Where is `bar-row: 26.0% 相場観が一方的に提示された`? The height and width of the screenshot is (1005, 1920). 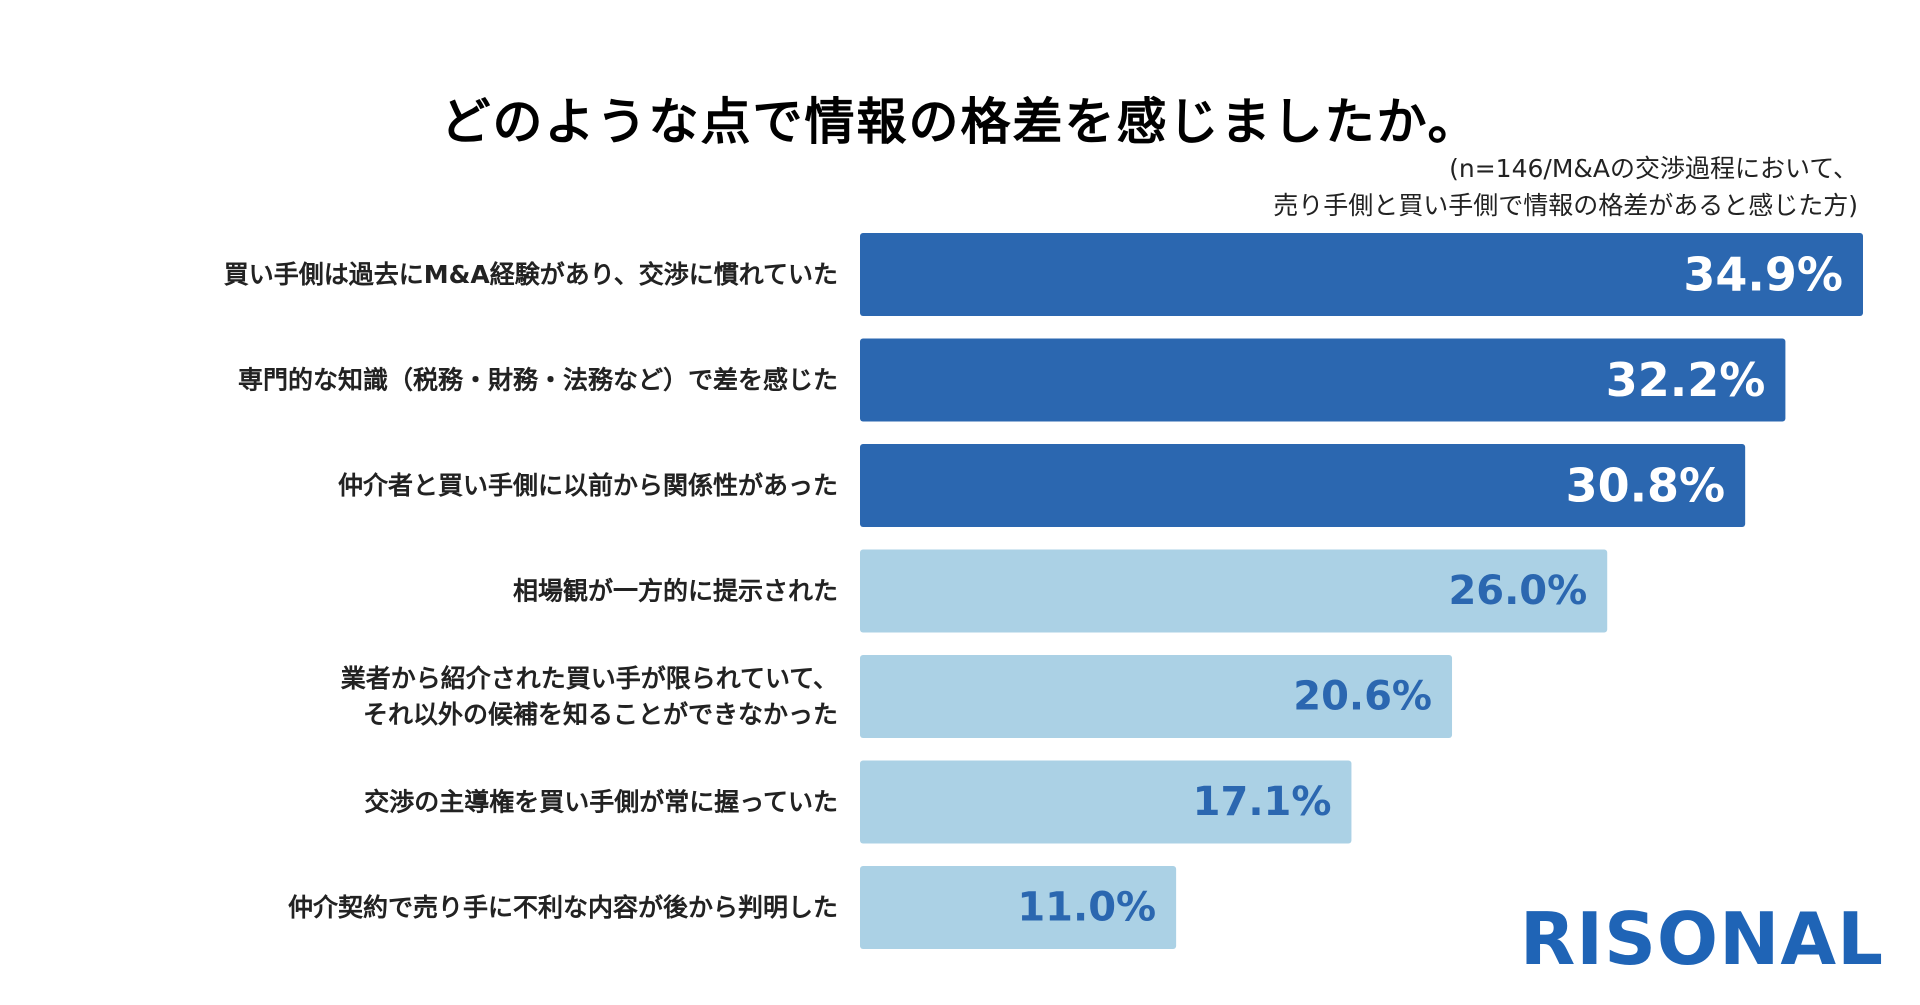
bar-row: 26.0% 相場観が一方的に提示された is located at coordinates (1060, 591).